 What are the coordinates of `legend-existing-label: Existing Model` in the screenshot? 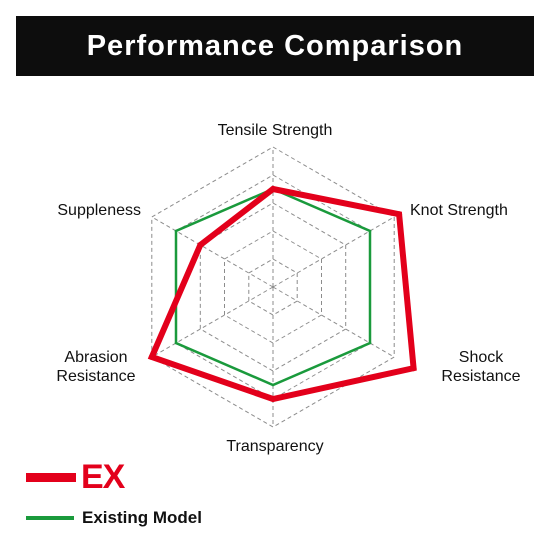 It's located at (142, 517).